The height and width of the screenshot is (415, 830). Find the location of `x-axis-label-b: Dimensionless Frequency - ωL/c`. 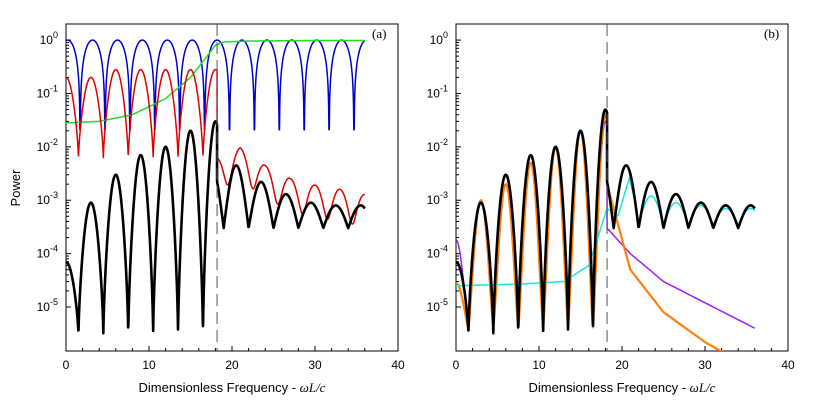

x-axis-label-b: Dimensionless Frequency - ωL/c is located at coordinates (622, 387).